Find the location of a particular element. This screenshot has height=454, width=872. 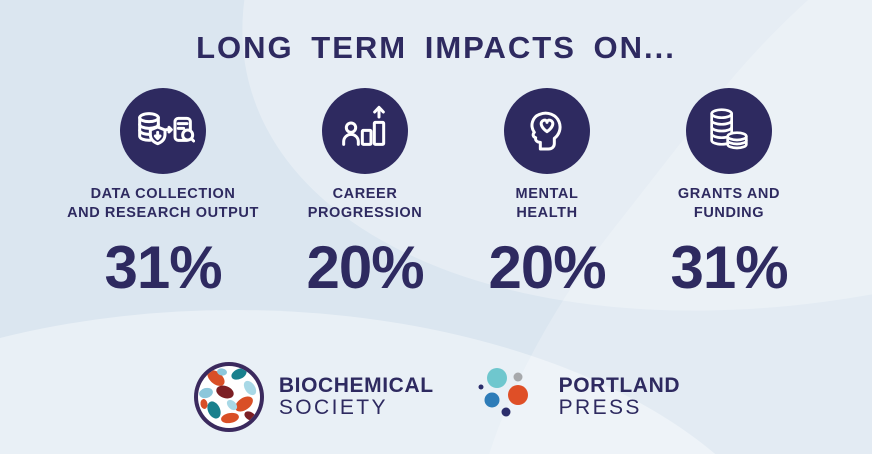

mental-health-icon is located at coordinates (547, 131).